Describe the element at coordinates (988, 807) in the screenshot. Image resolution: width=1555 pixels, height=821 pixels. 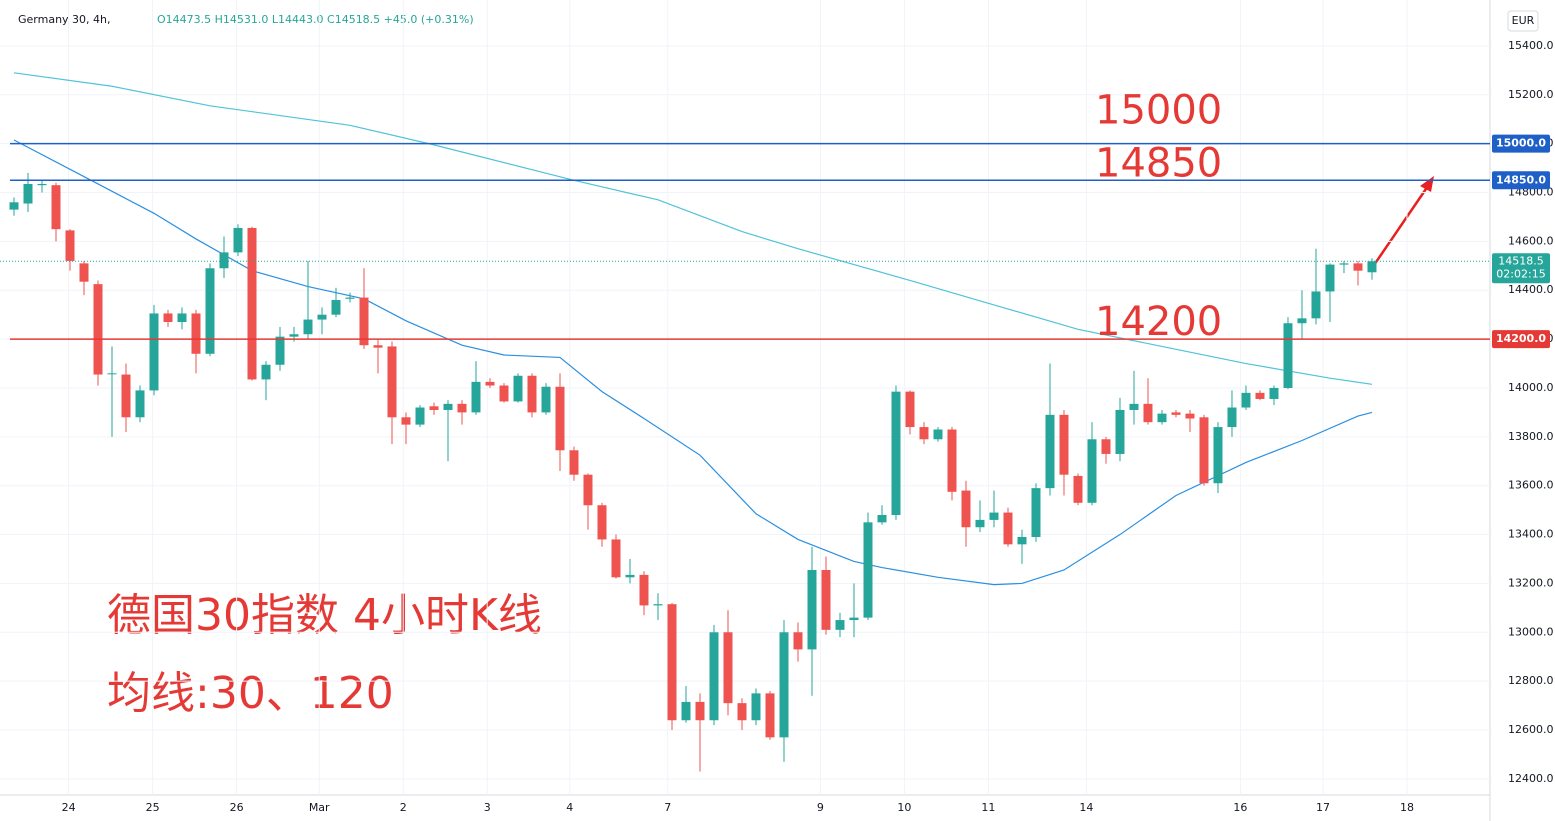
I see `x-tick-label: 11` at that location.